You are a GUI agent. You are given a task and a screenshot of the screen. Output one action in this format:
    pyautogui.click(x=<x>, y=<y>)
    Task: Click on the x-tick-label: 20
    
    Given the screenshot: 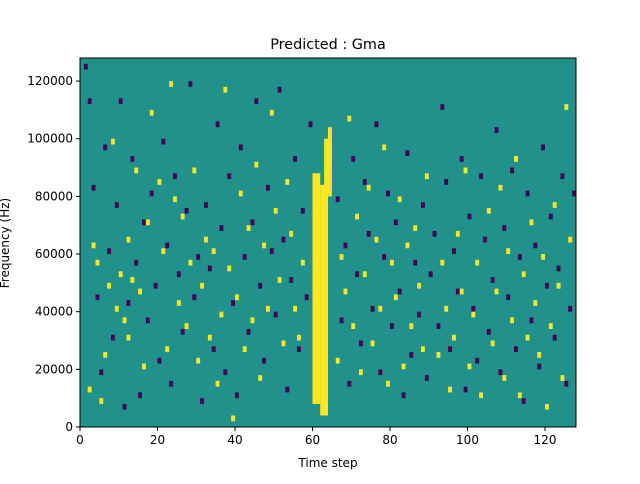 What is the action you would take?
    pyautogui.click(x=157, y=440)
    